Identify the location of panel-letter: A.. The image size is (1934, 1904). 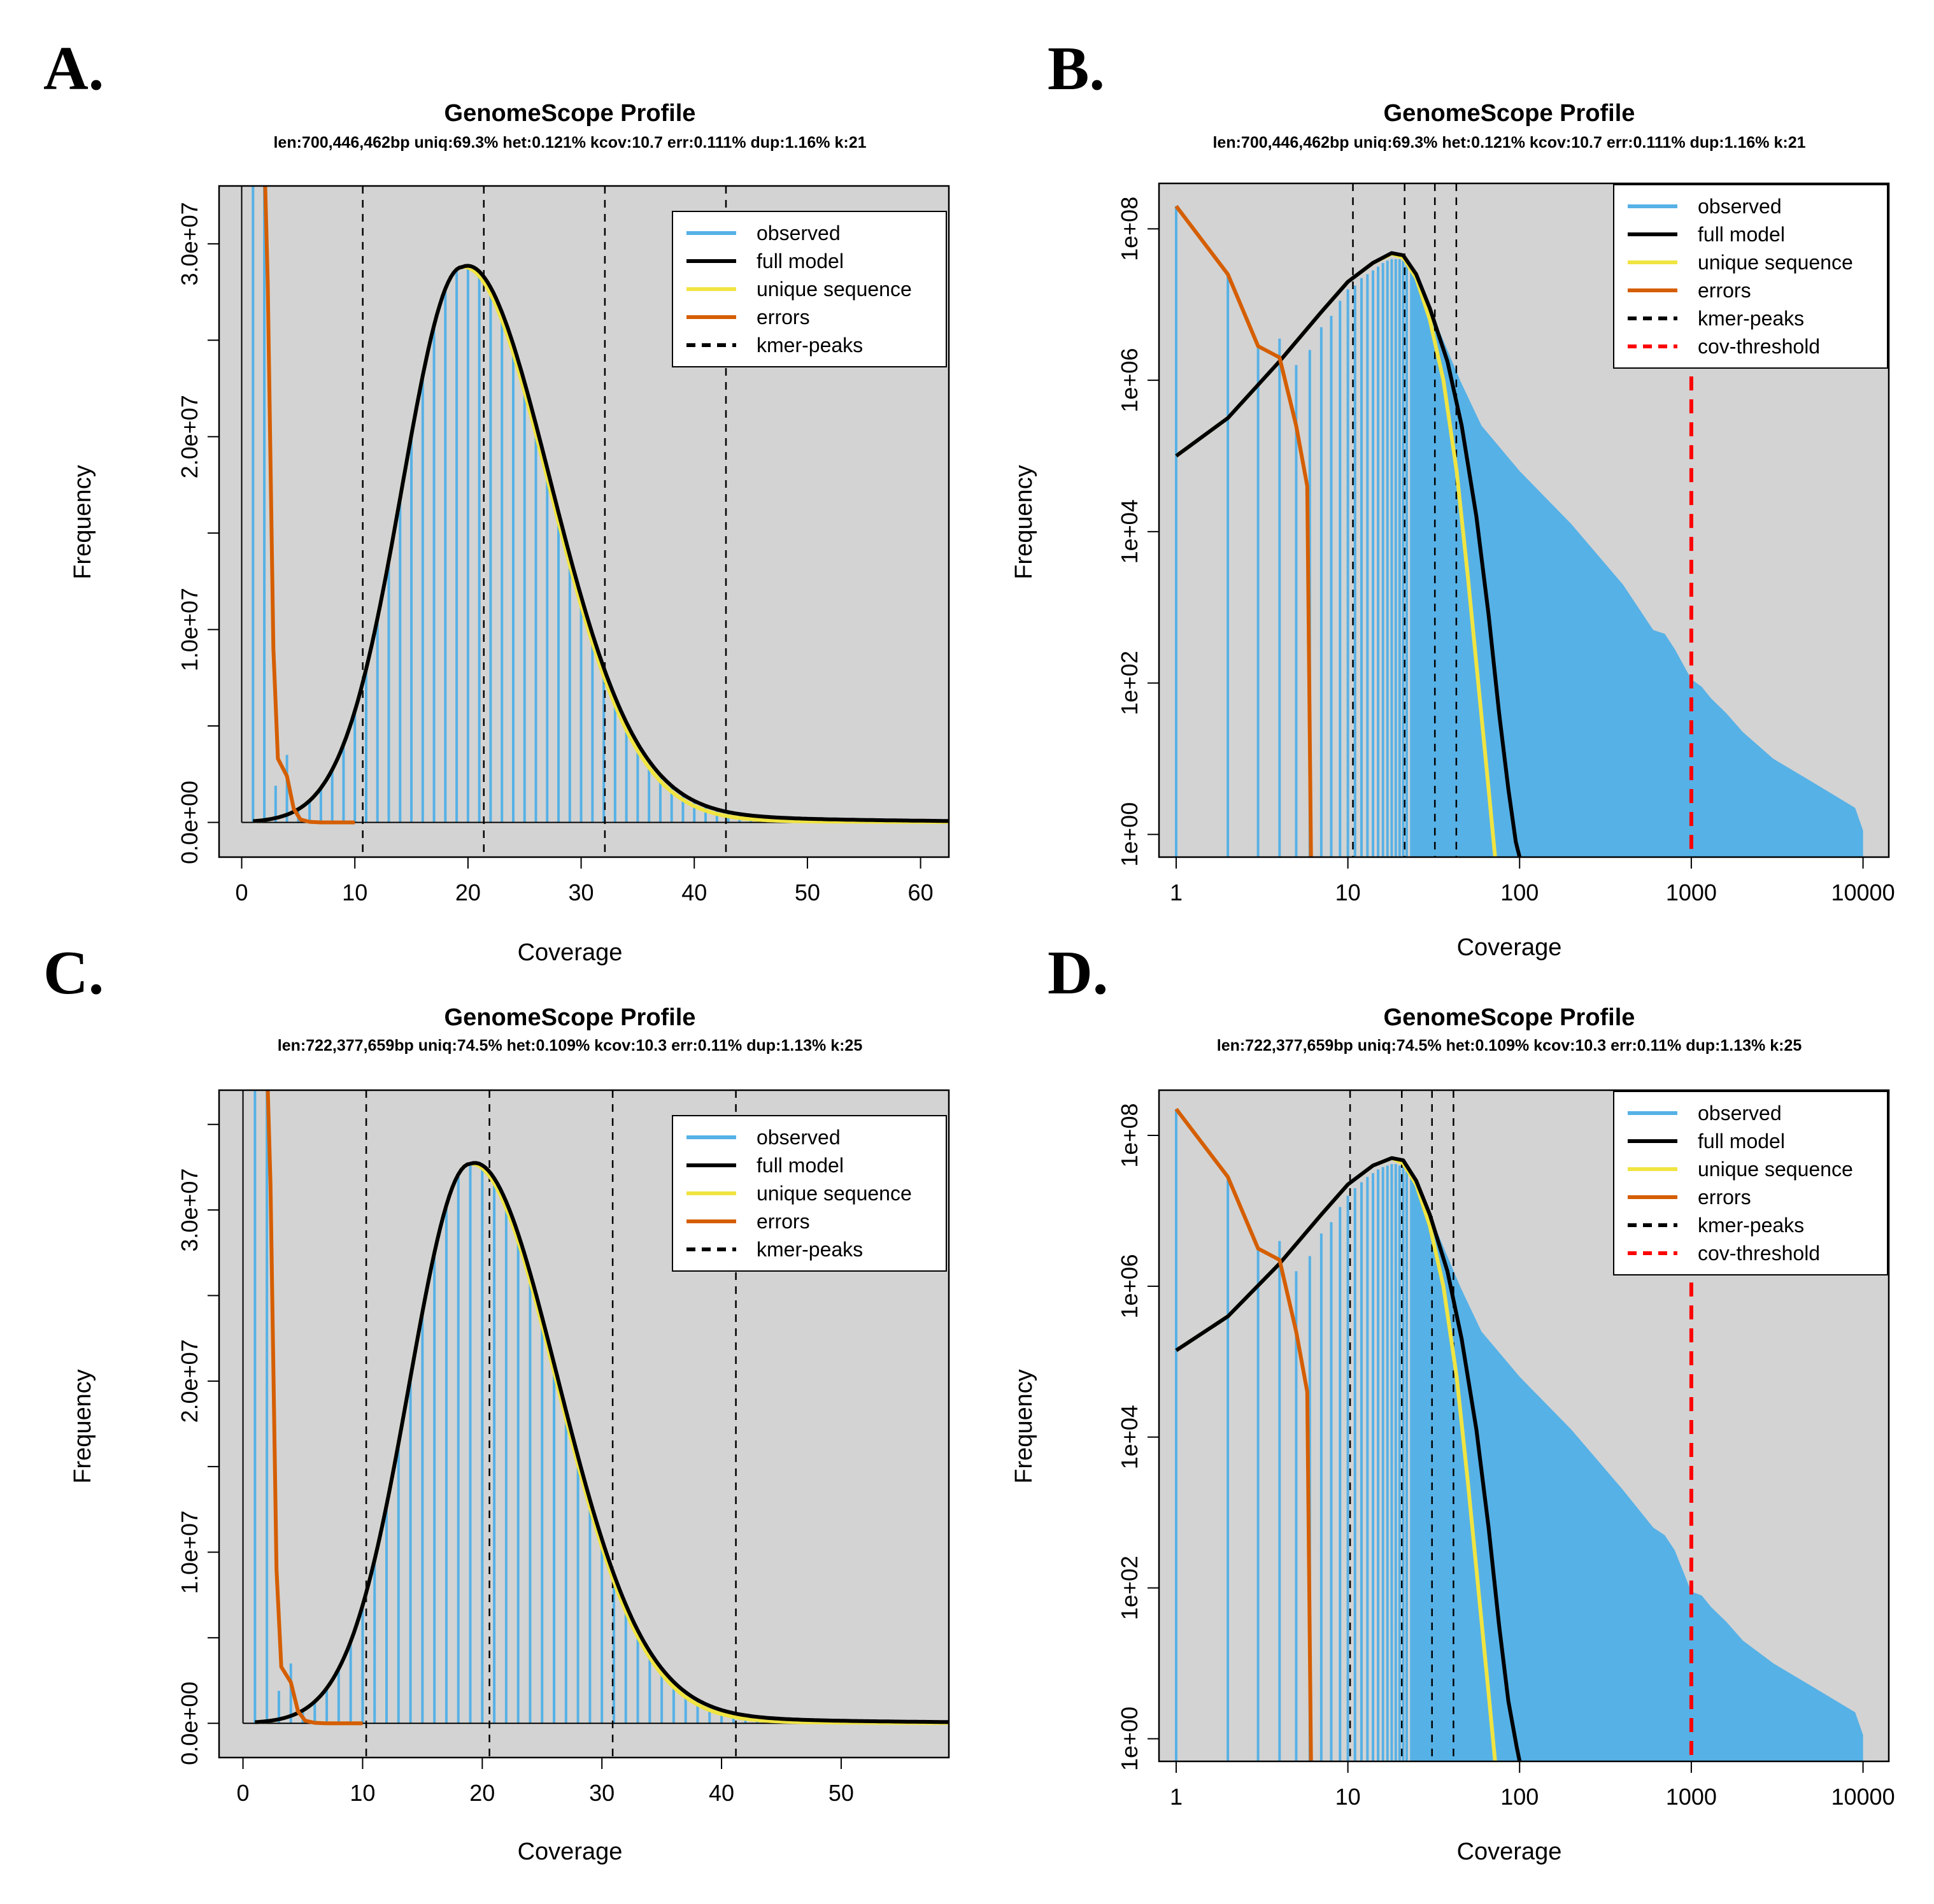
(73, 68).